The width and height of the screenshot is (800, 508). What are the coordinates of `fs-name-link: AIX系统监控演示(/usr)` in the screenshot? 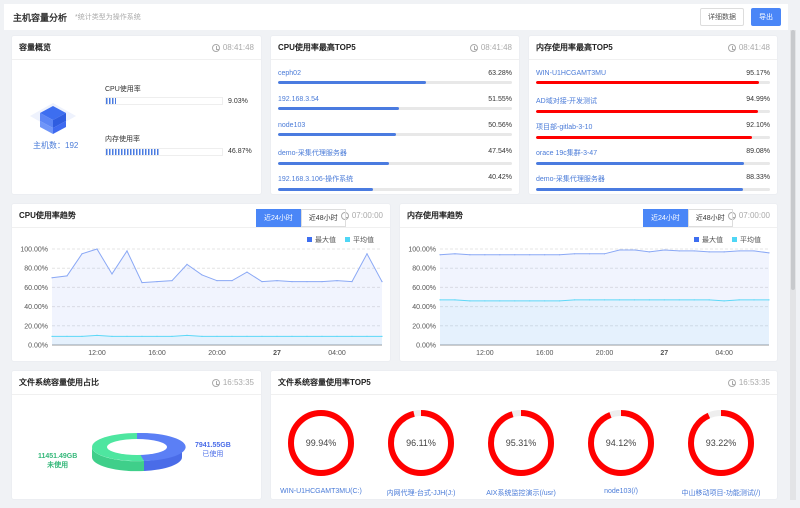 It's located at (521, 493).